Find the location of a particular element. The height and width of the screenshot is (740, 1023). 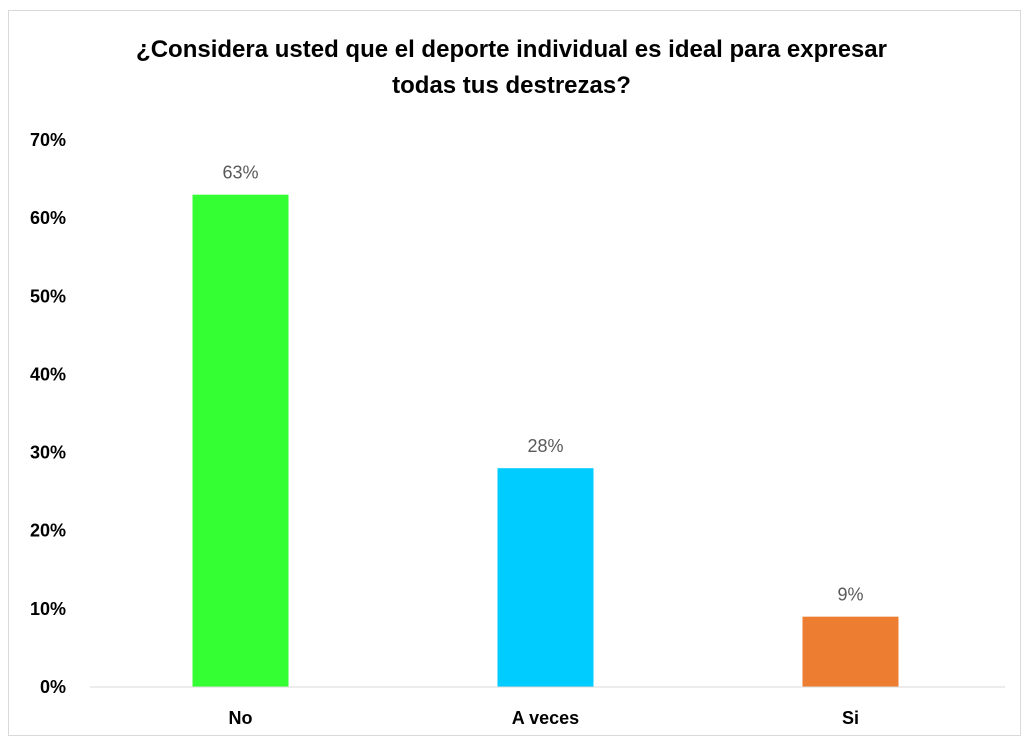

y-tick-label: 50% is located at coordinates (48, 296).